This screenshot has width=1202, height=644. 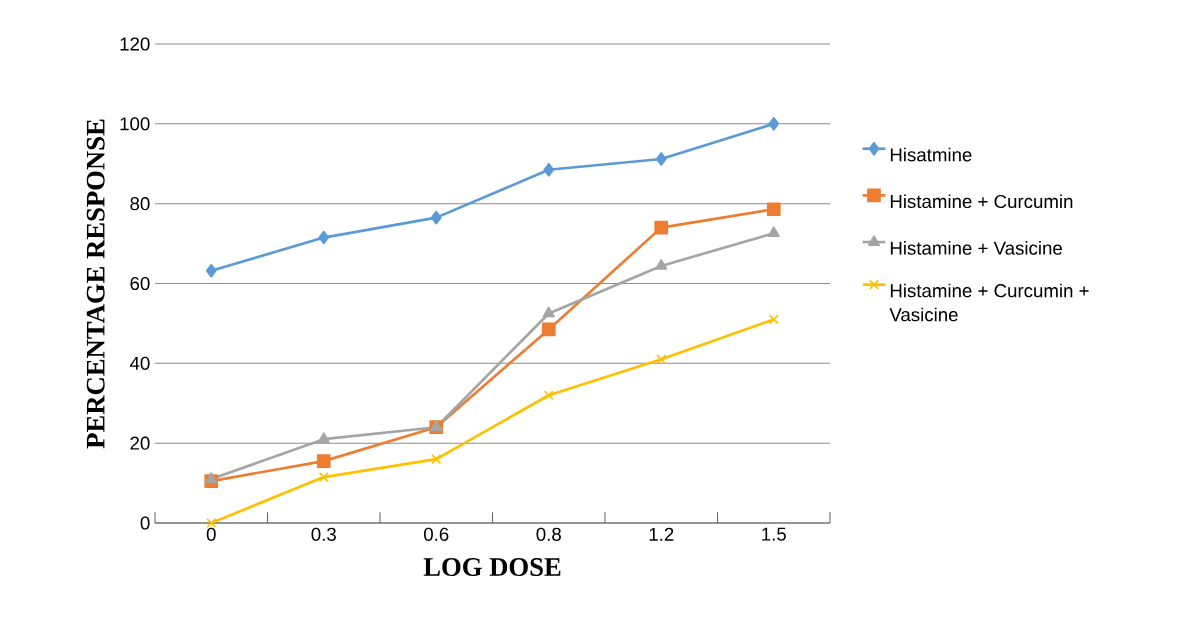 What do you see at coordinates (140, 204) in the screenshot?
I see `y-tick-label: 80` at bounding box center [140, 204].